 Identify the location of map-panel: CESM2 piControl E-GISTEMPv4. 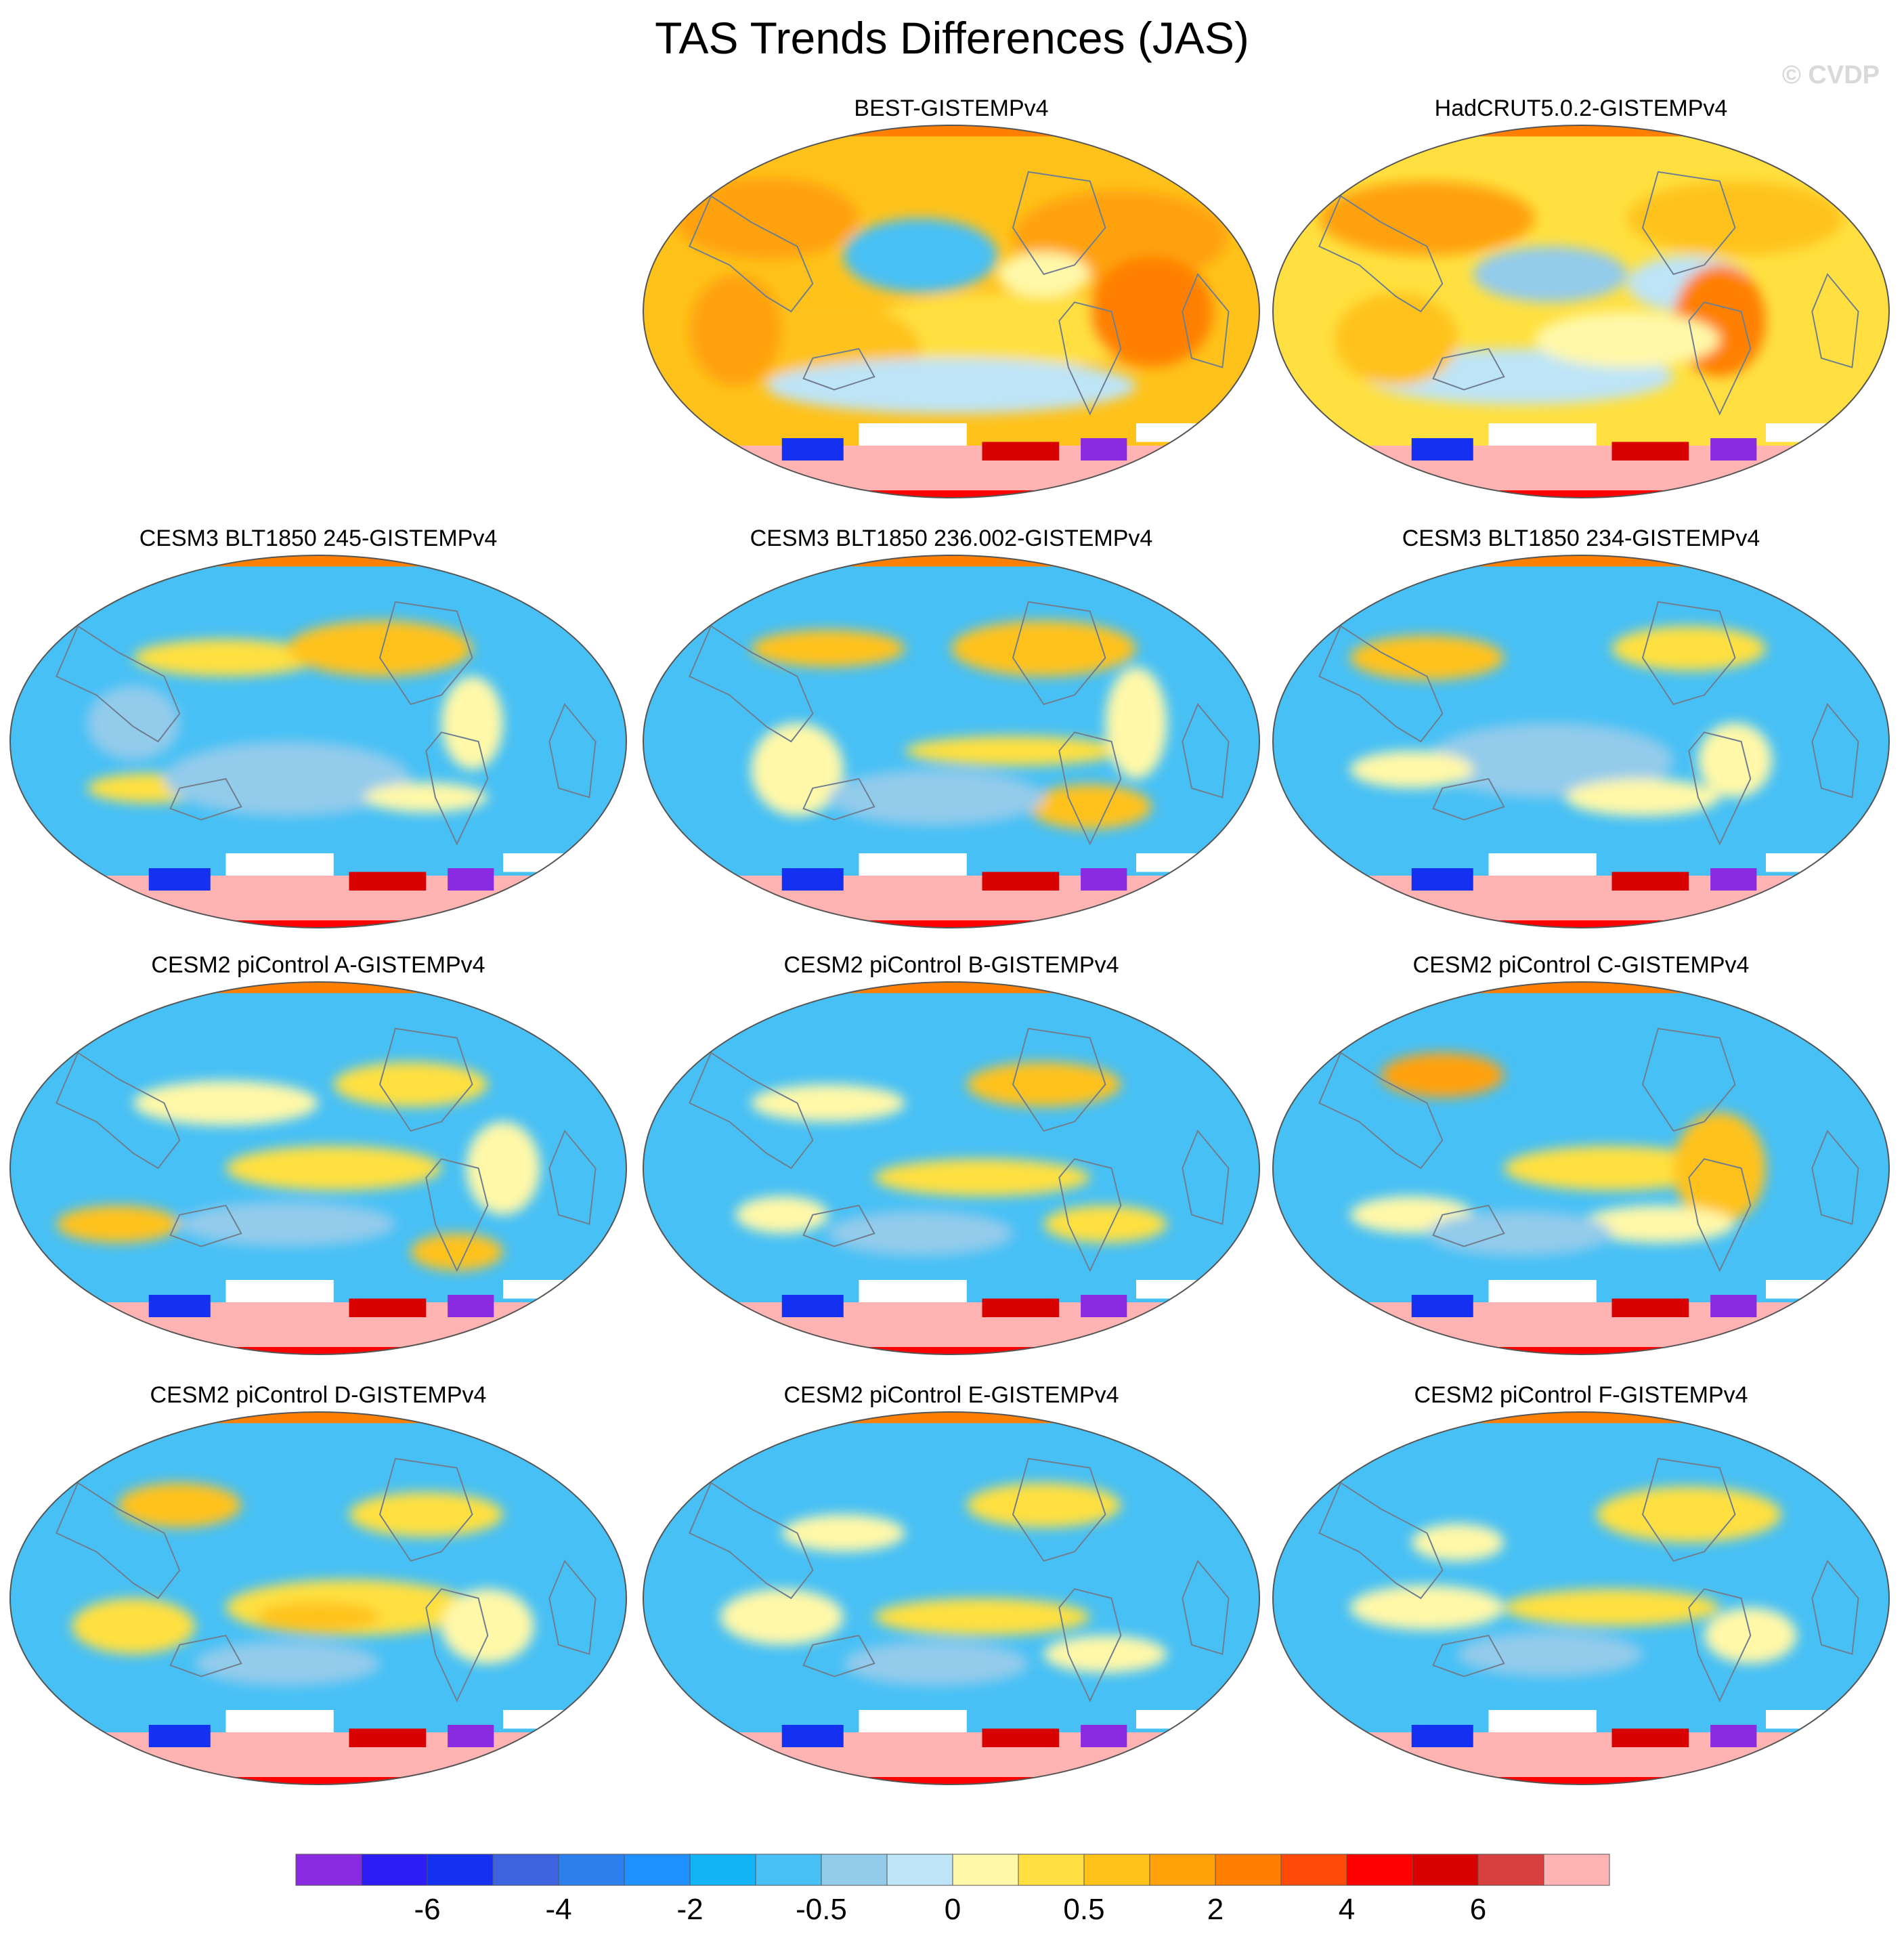
(952, 1583).